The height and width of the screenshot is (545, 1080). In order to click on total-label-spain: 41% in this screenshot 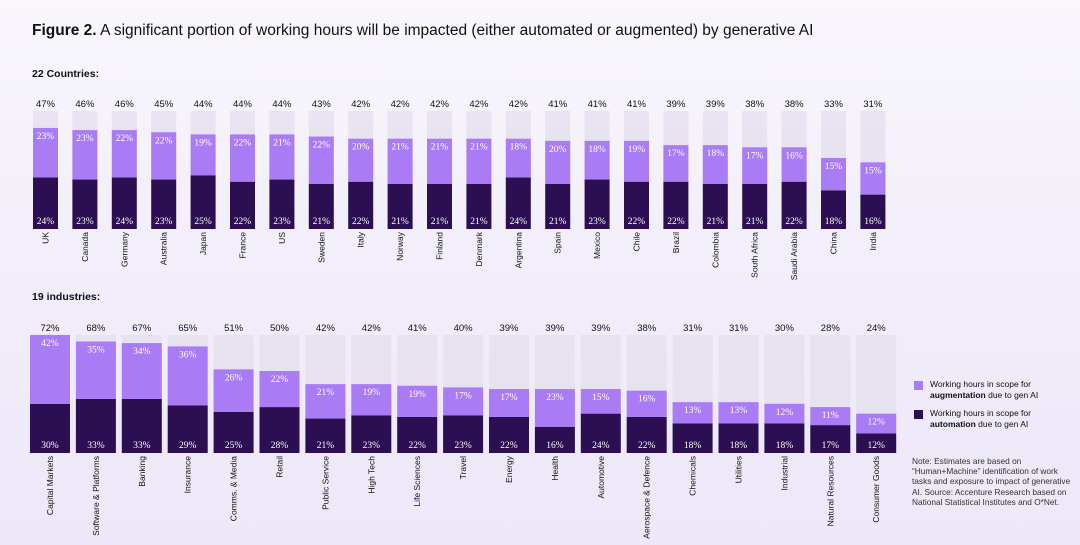, I will do `click(558, 104)`.